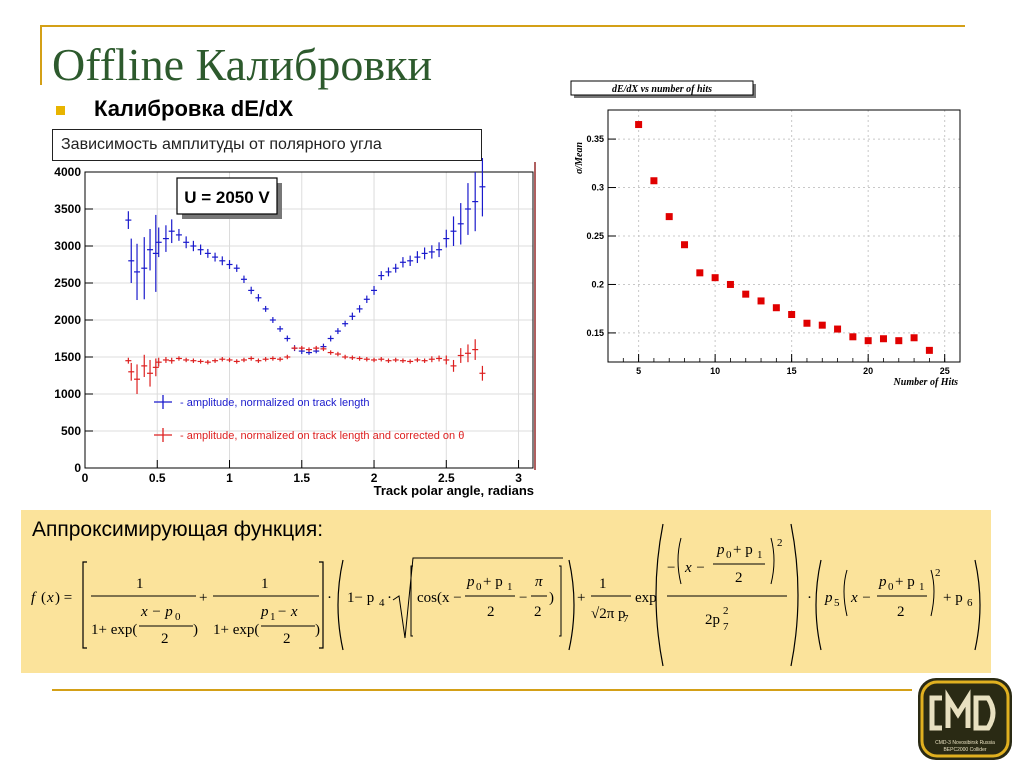 The height and width of the screenshot is (768, 1024). Describe the element at coordinates (493, 582) in the screenshot. I see `svg-text: + p` at that location.